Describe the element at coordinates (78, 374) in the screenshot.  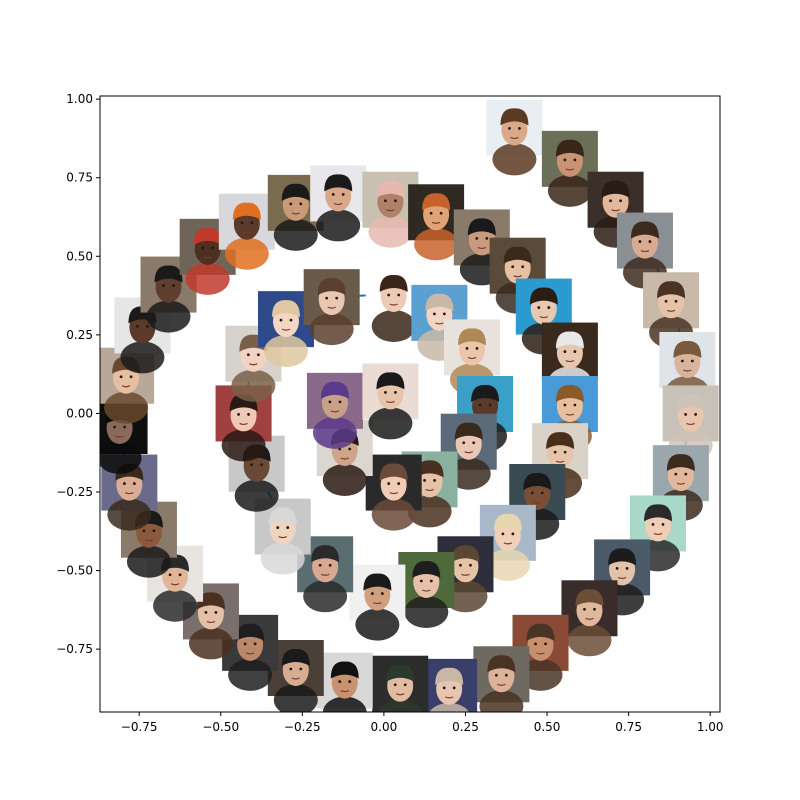
I see `y-axis: −0.75 −0.50 −0.25 0.00 0.25 0.50 0.75 1.00` at that location.